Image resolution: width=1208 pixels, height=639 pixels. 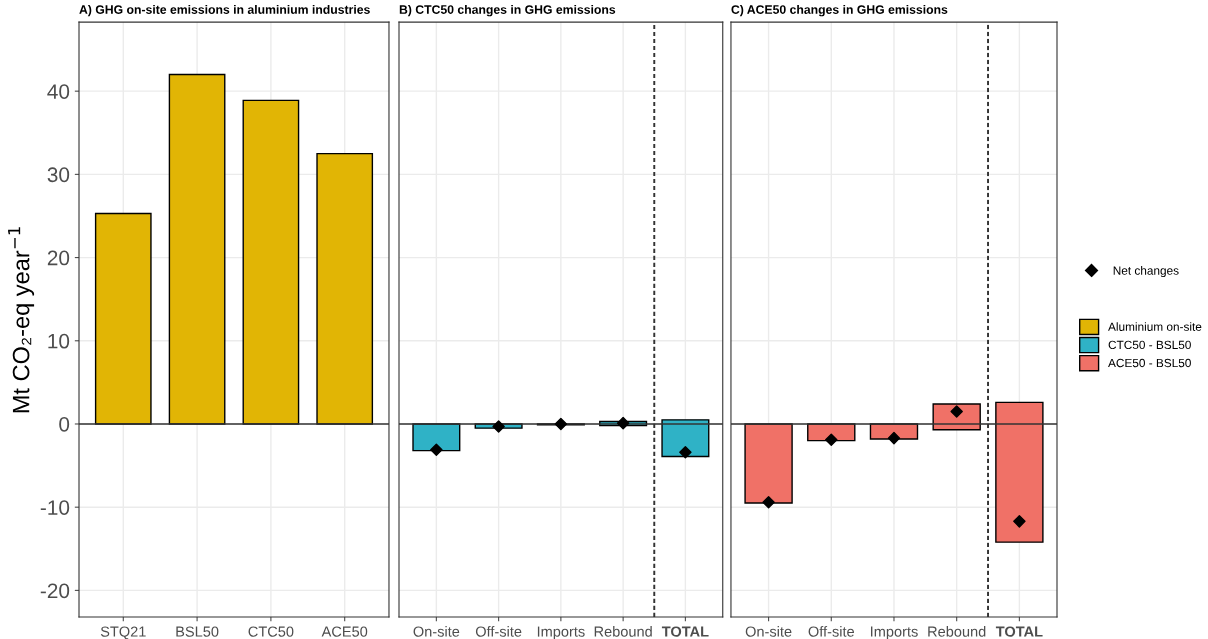 What do you see at coordinates (64, 424) in the screenshot?
I see `y-tick-label: 0` at bounding box center [64, 424].